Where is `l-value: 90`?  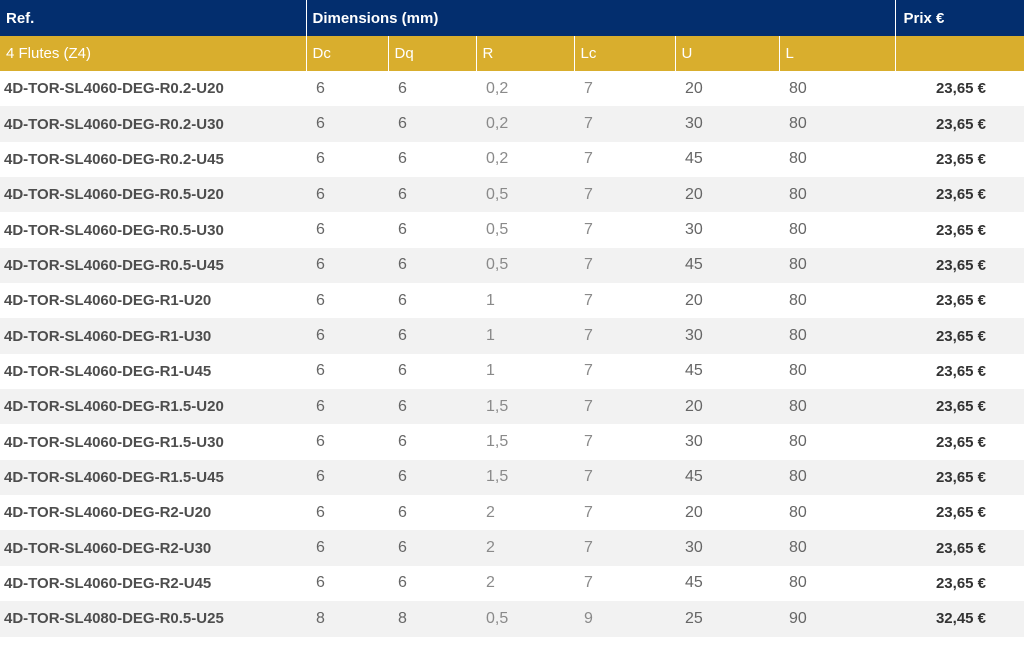
l-value: 90 is located at coordinates (837, 619).